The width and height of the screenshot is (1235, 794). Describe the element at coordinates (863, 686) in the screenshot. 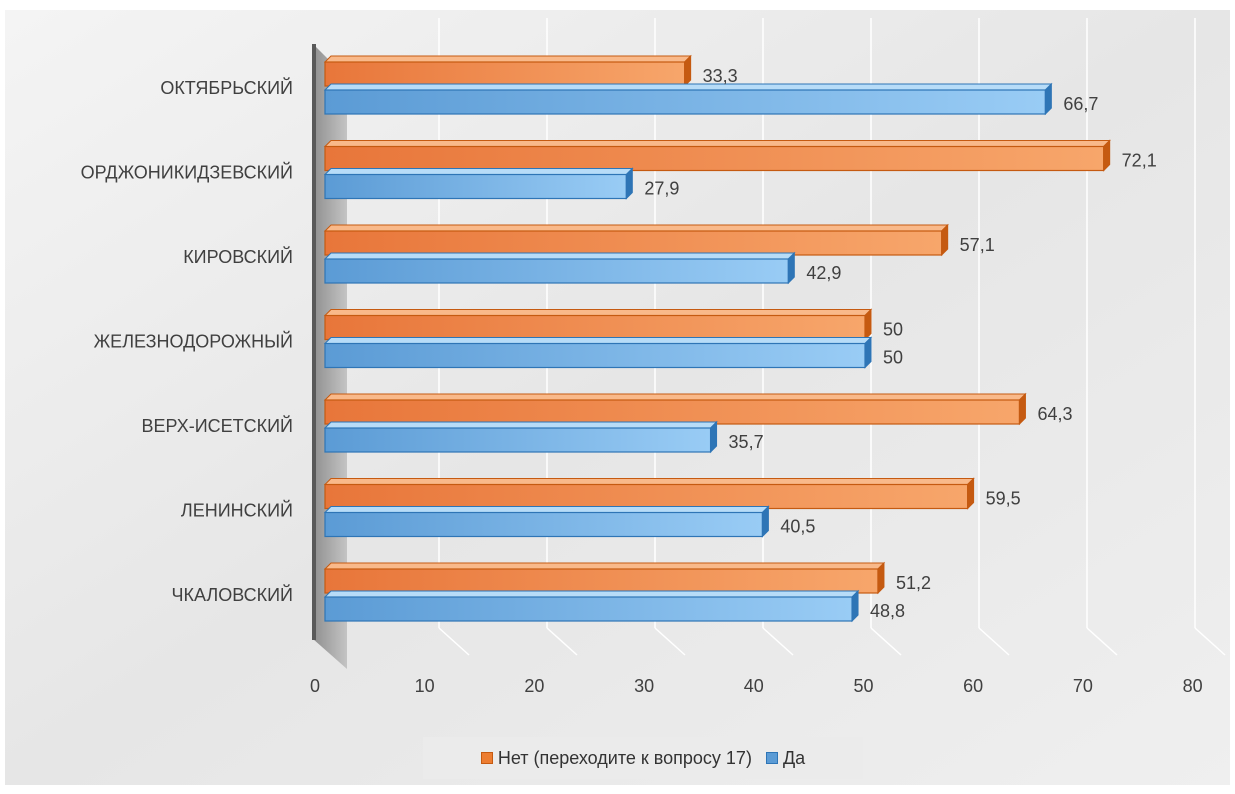

I see `x-tick-label: 50` at that location.